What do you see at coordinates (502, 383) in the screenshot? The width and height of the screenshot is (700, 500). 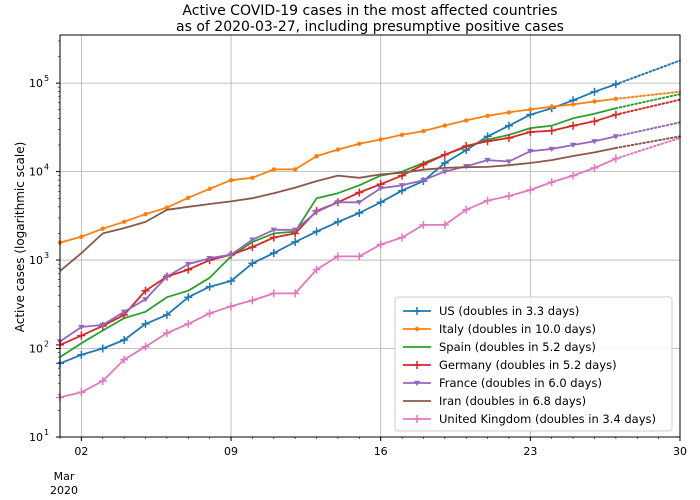 I see `legend-france: France (doubles in 6.0 days)` at bounding box center [502, 383].